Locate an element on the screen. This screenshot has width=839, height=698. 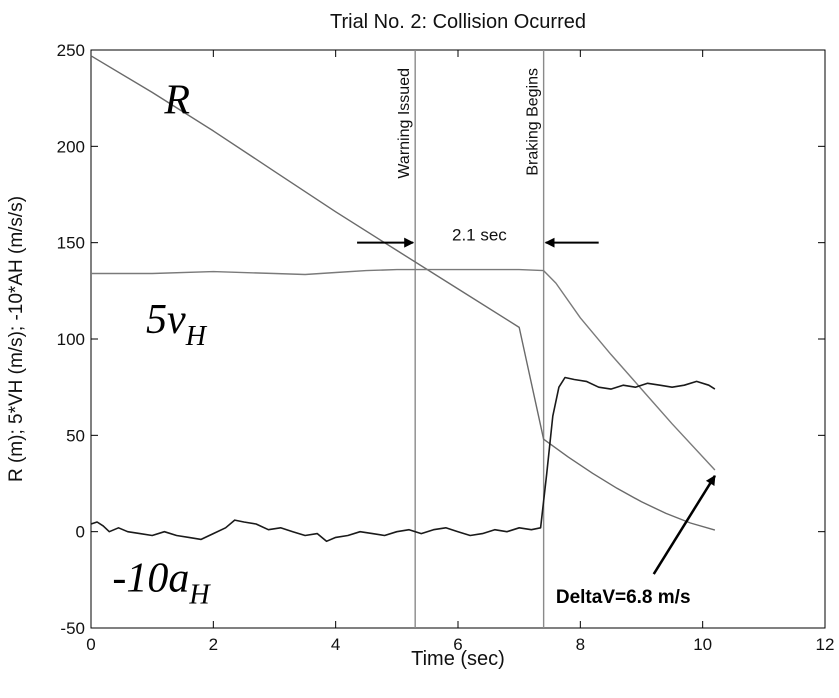
delta-v-arrow is located at coordinates (684, 524).